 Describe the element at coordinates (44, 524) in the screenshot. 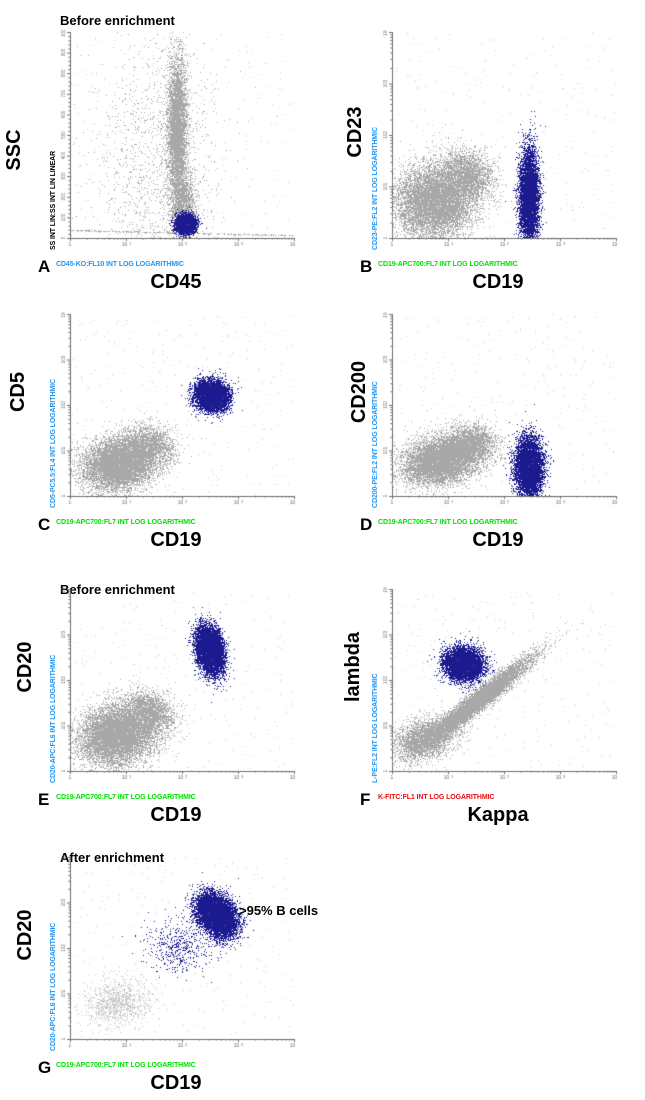

I see `panel-c-letter: C` at that location.